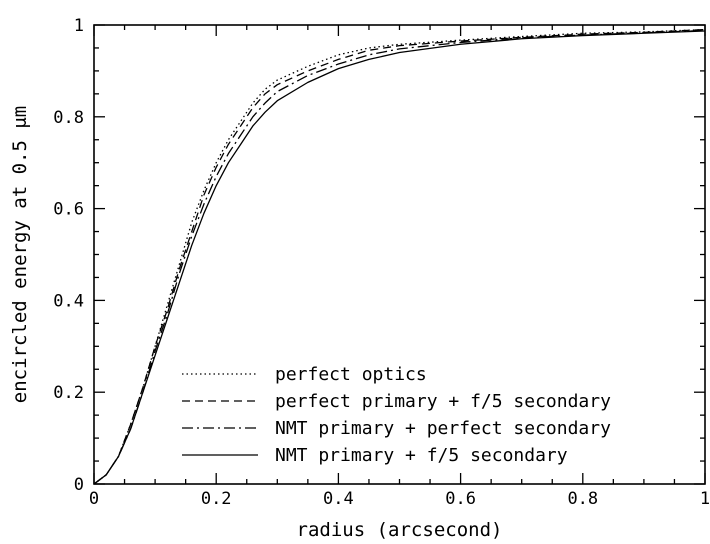 The height and width of the screenshot is (544, 710). I want to click on x-axis-title: radius (arcsecond), so click(400, 530).